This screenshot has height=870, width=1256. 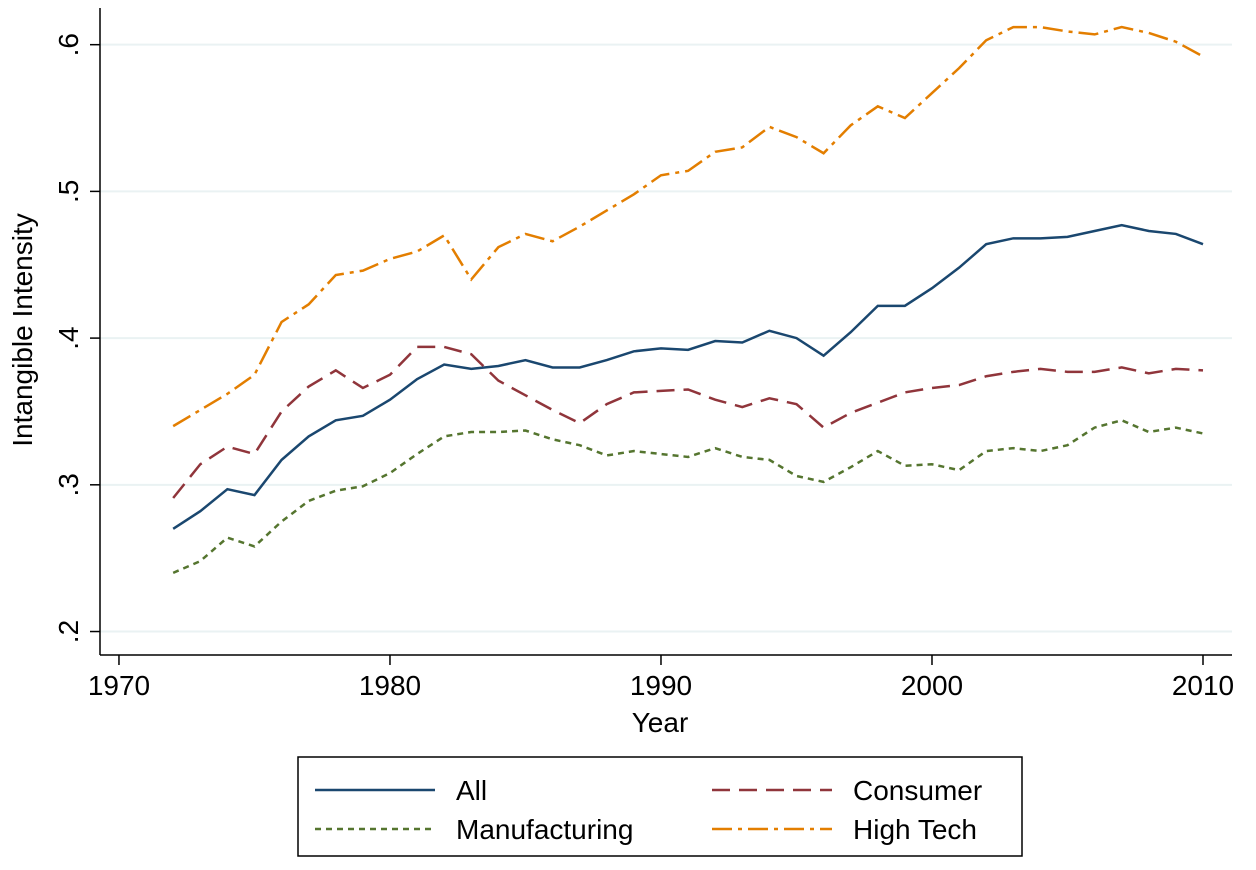 I want to click on x-tick-label: 1990, so click(x=661, y=685).